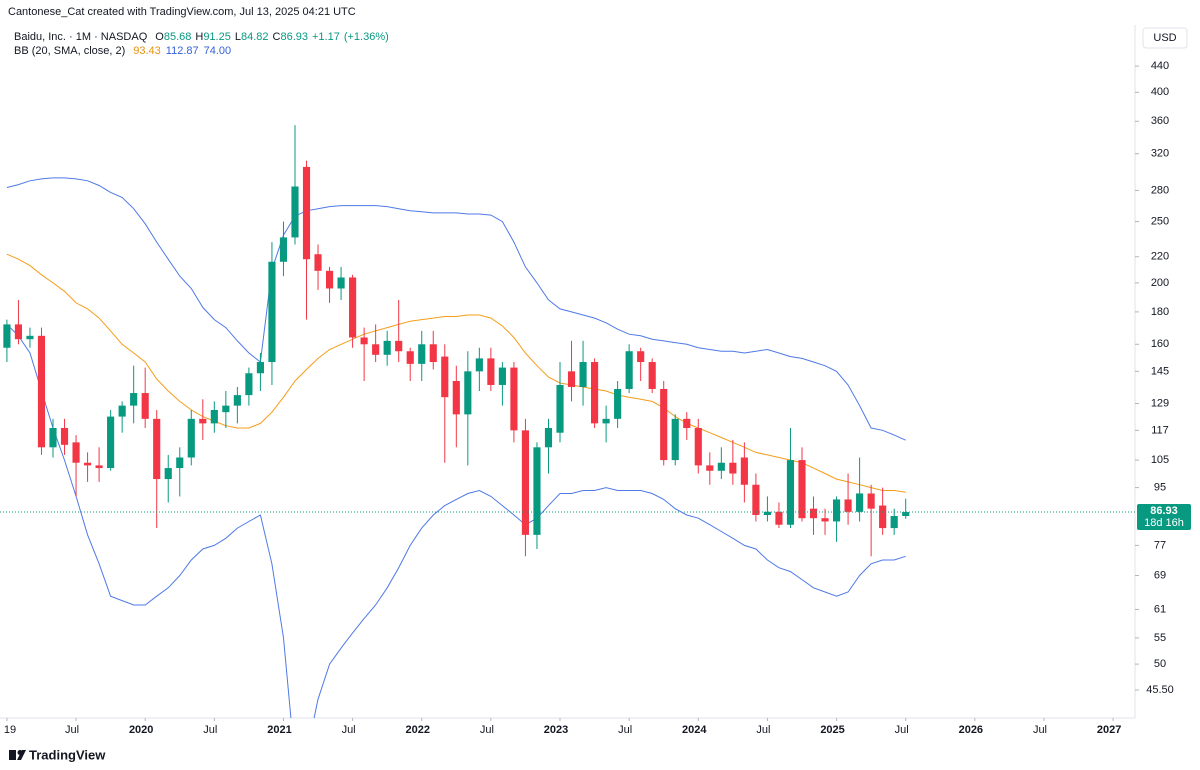 This screenshot has width=1200, height=770. Describe the element at coordinates (1164, 523) in the screenshot. I see `countdown: 18d 16h` at that location.